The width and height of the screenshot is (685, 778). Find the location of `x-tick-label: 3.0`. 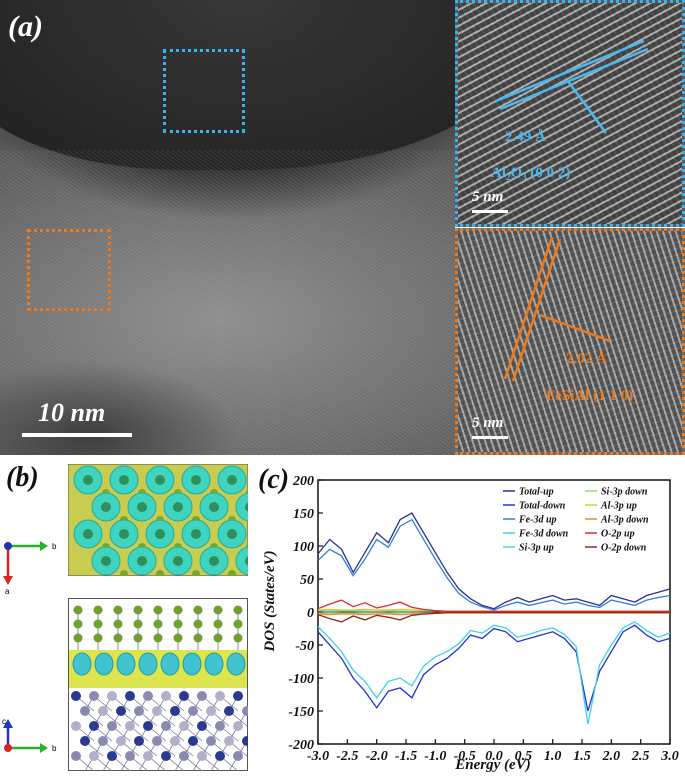

x-tick-label: 3.0 is located at coordinates (669, 756).